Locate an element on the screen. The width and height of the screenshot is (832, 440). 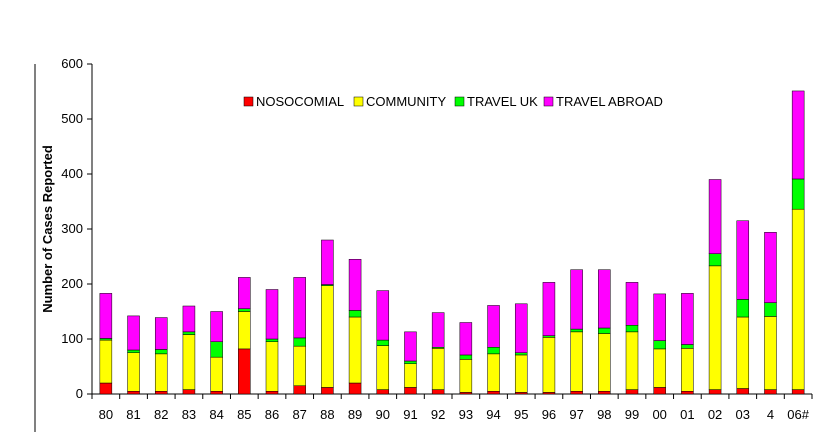
y-axis-ticks: 0 100 200 300 400 500 600 is located at coordinates (76, 228).